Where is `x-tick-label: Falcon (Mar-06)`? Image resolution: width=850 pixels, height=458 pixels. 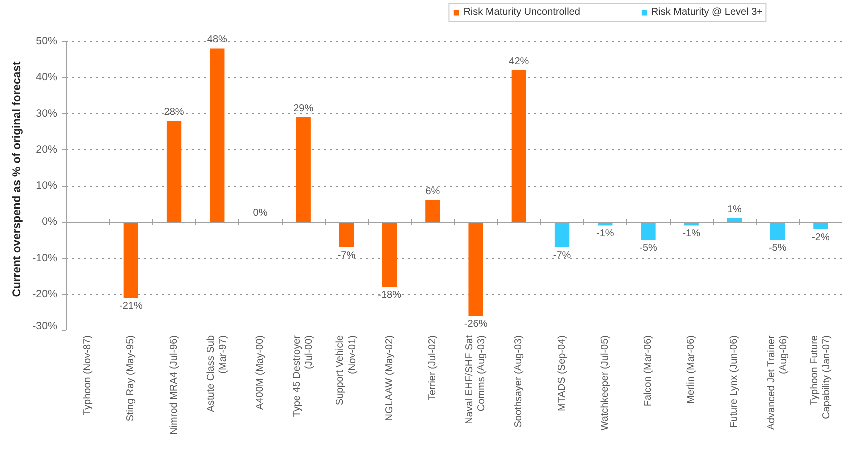 x-tick-label: Falcon (Mar-06) is located at coordinates (648, 371).